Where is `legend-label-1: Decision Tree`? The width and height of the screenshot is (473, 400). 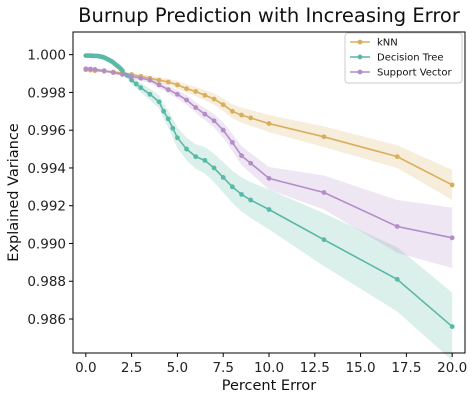 legend-label-1: Decision Tree is located at coordinates (410, 58).